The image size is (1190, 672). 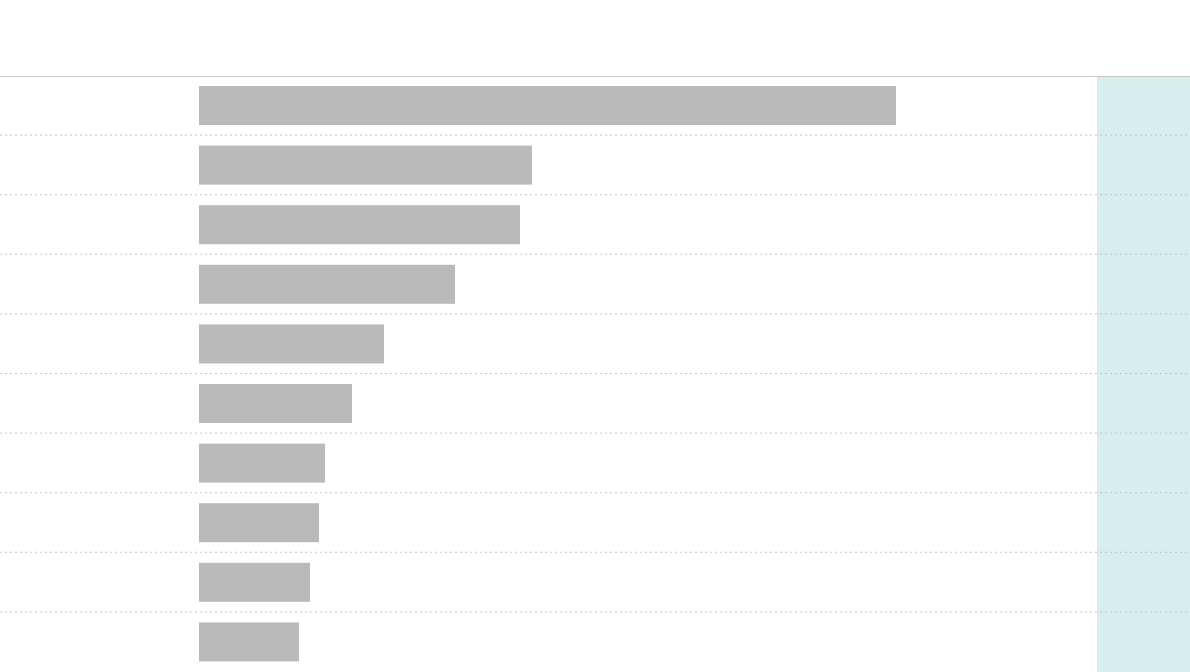 I want to click on highlight-column, so click(x=1143, y=374).